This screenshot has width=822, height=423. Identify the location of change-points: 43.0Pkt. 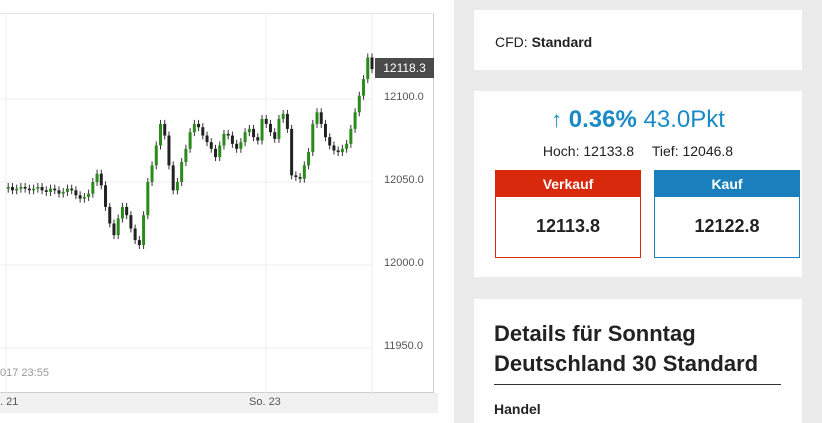
(684, 119).